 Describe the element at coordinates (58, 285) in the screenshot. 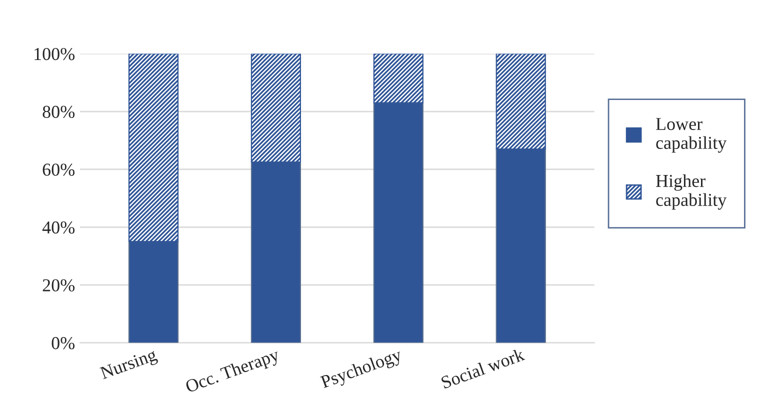

I see `y-tick-label: 20%` at that location.